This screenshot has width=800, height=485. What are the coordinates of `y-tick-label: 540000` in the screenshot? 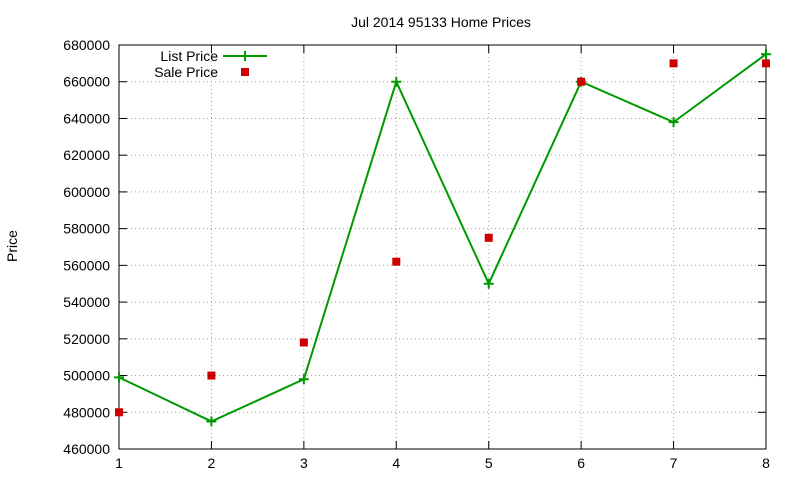 It's located at (86, 302).